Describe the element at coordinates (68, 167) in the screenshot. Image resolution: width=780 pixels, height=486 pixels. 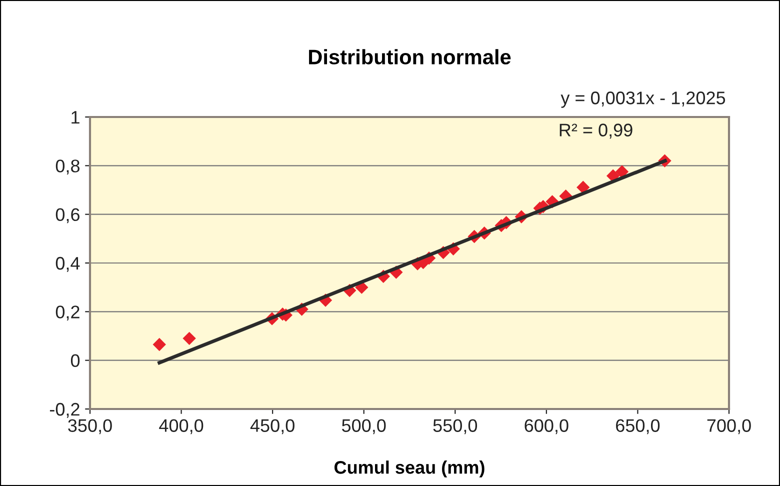
I see `y-tick-label: 0,8` at that location.